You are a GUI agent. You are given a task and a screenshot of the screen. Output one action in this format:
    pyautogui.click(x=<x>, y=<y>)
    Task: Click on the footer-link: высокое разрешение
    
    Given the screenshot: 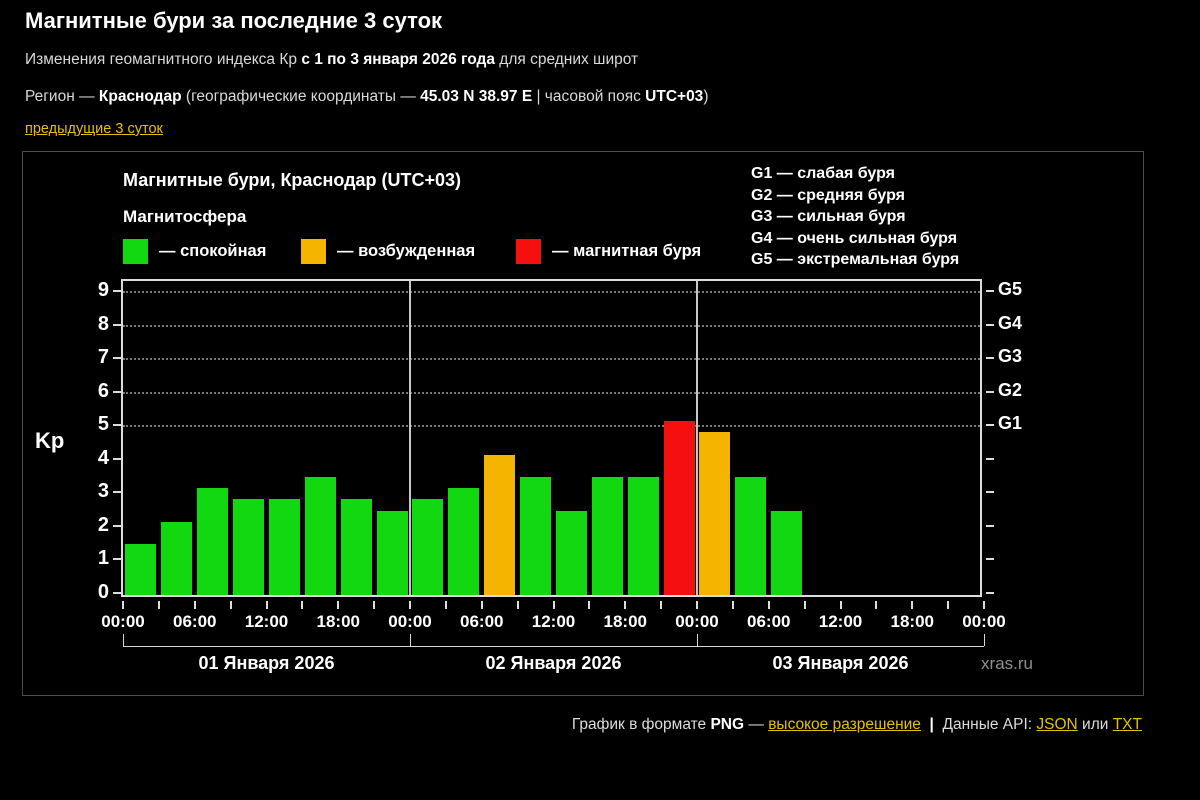 What is the action you would take?
    pyautogui.click(x=844, y=724)
    